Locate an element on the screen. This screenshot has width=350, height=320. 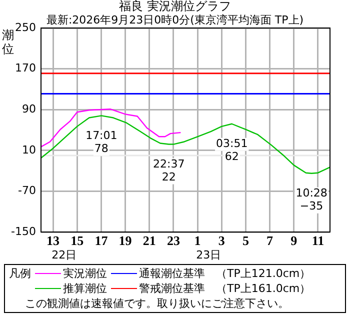
x-tick-label: 19 is located at coordinates (125, 240).